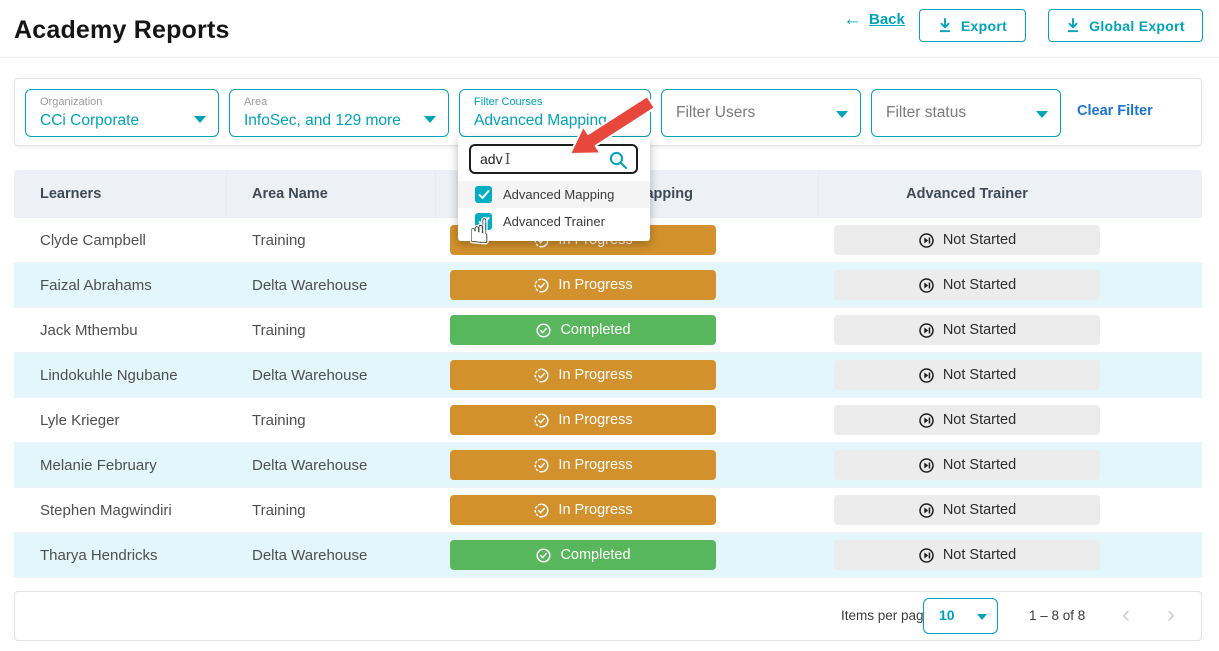  I want to click on completed-icon, so click(543, 555).